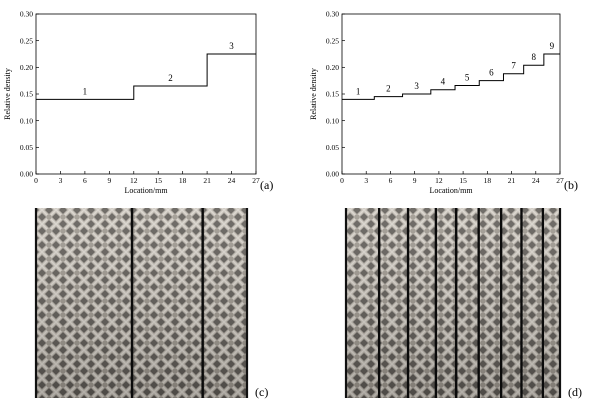 The height and width of the screenshot is (405, 599). Describe the element at coordinates (575, 392) in the screenshot. I see `panel-label: (d)` at that location.